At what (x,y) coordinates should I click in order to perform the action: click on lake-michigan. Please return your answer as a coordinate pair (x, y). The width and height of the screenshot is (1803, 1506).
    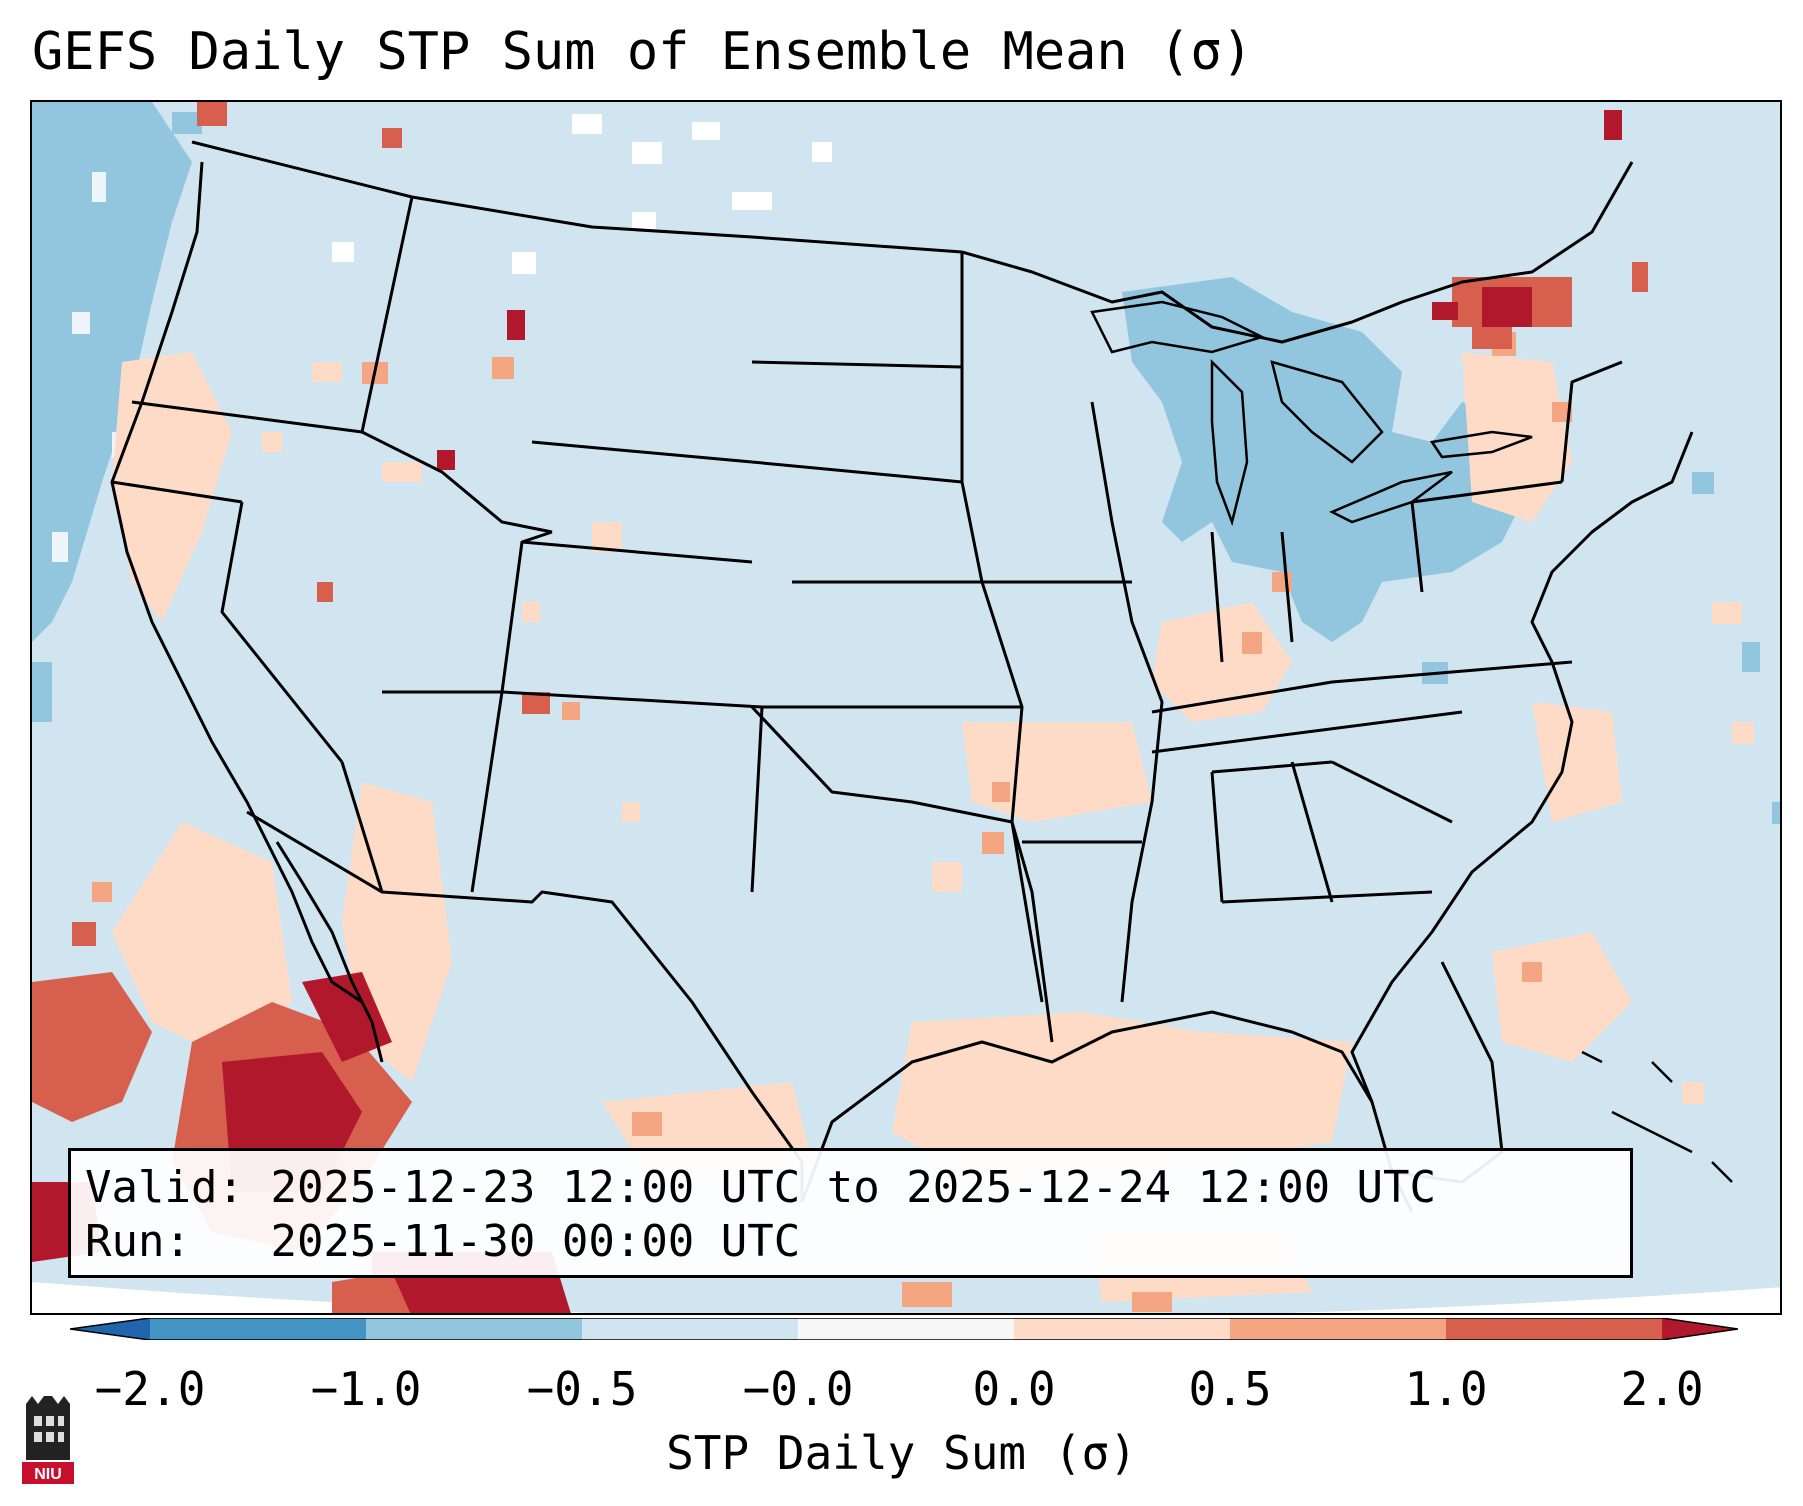
    Looking at the image, I should click on (1229, 442).